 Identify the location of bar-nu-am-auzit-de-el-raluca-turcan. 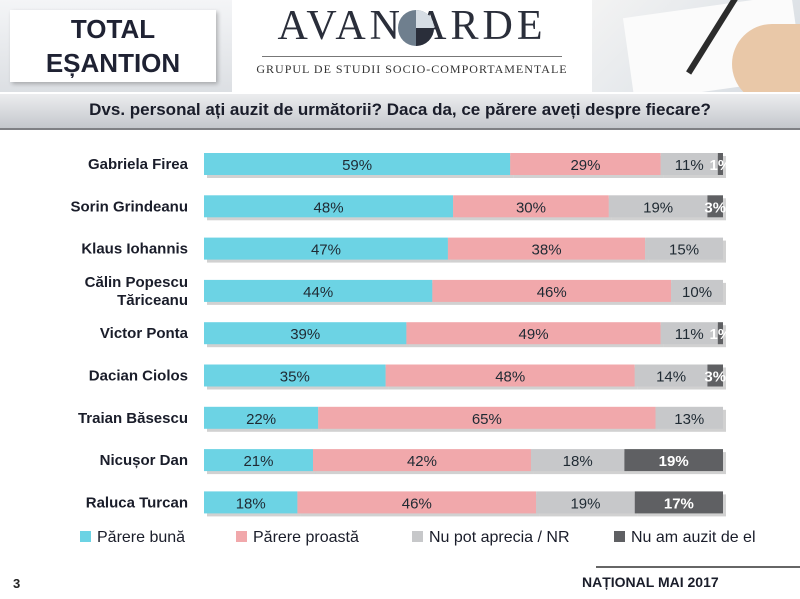
(678, 502).